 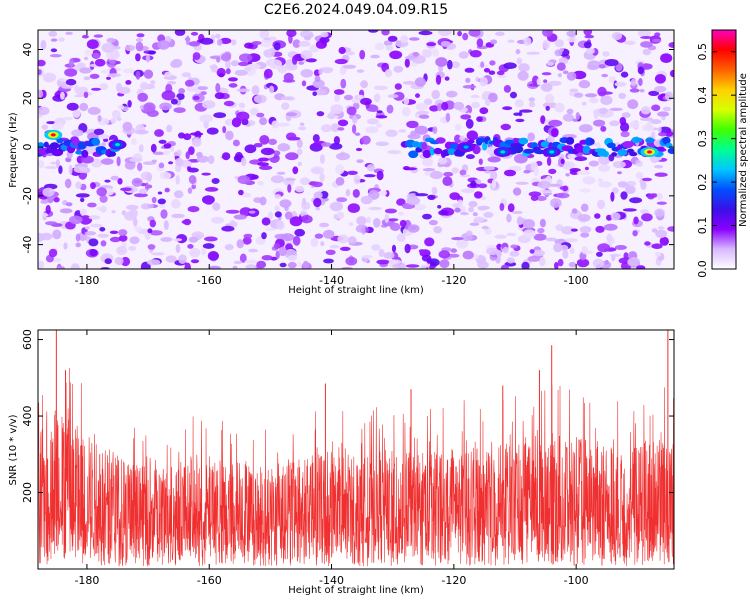 What do you see at coordinates (743, 150) in the screenshot?
I see `colorbar-label: Normalized spectral amplitude` at bounding box center [743, 150].